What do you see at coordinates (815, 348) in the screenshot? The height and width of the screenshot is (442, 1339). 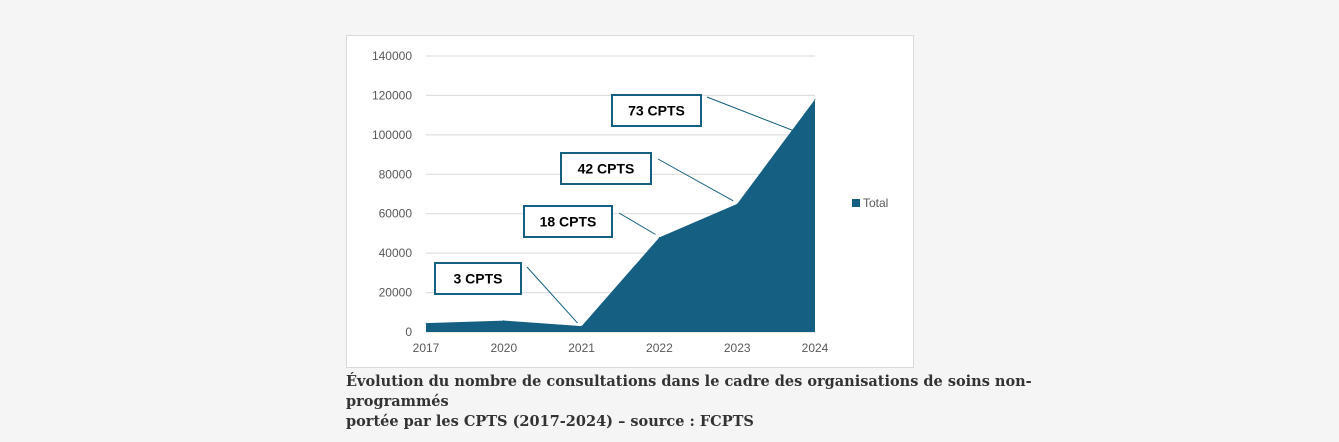 I see `x-tick-label: 2024` at bounding box center [815, 348].